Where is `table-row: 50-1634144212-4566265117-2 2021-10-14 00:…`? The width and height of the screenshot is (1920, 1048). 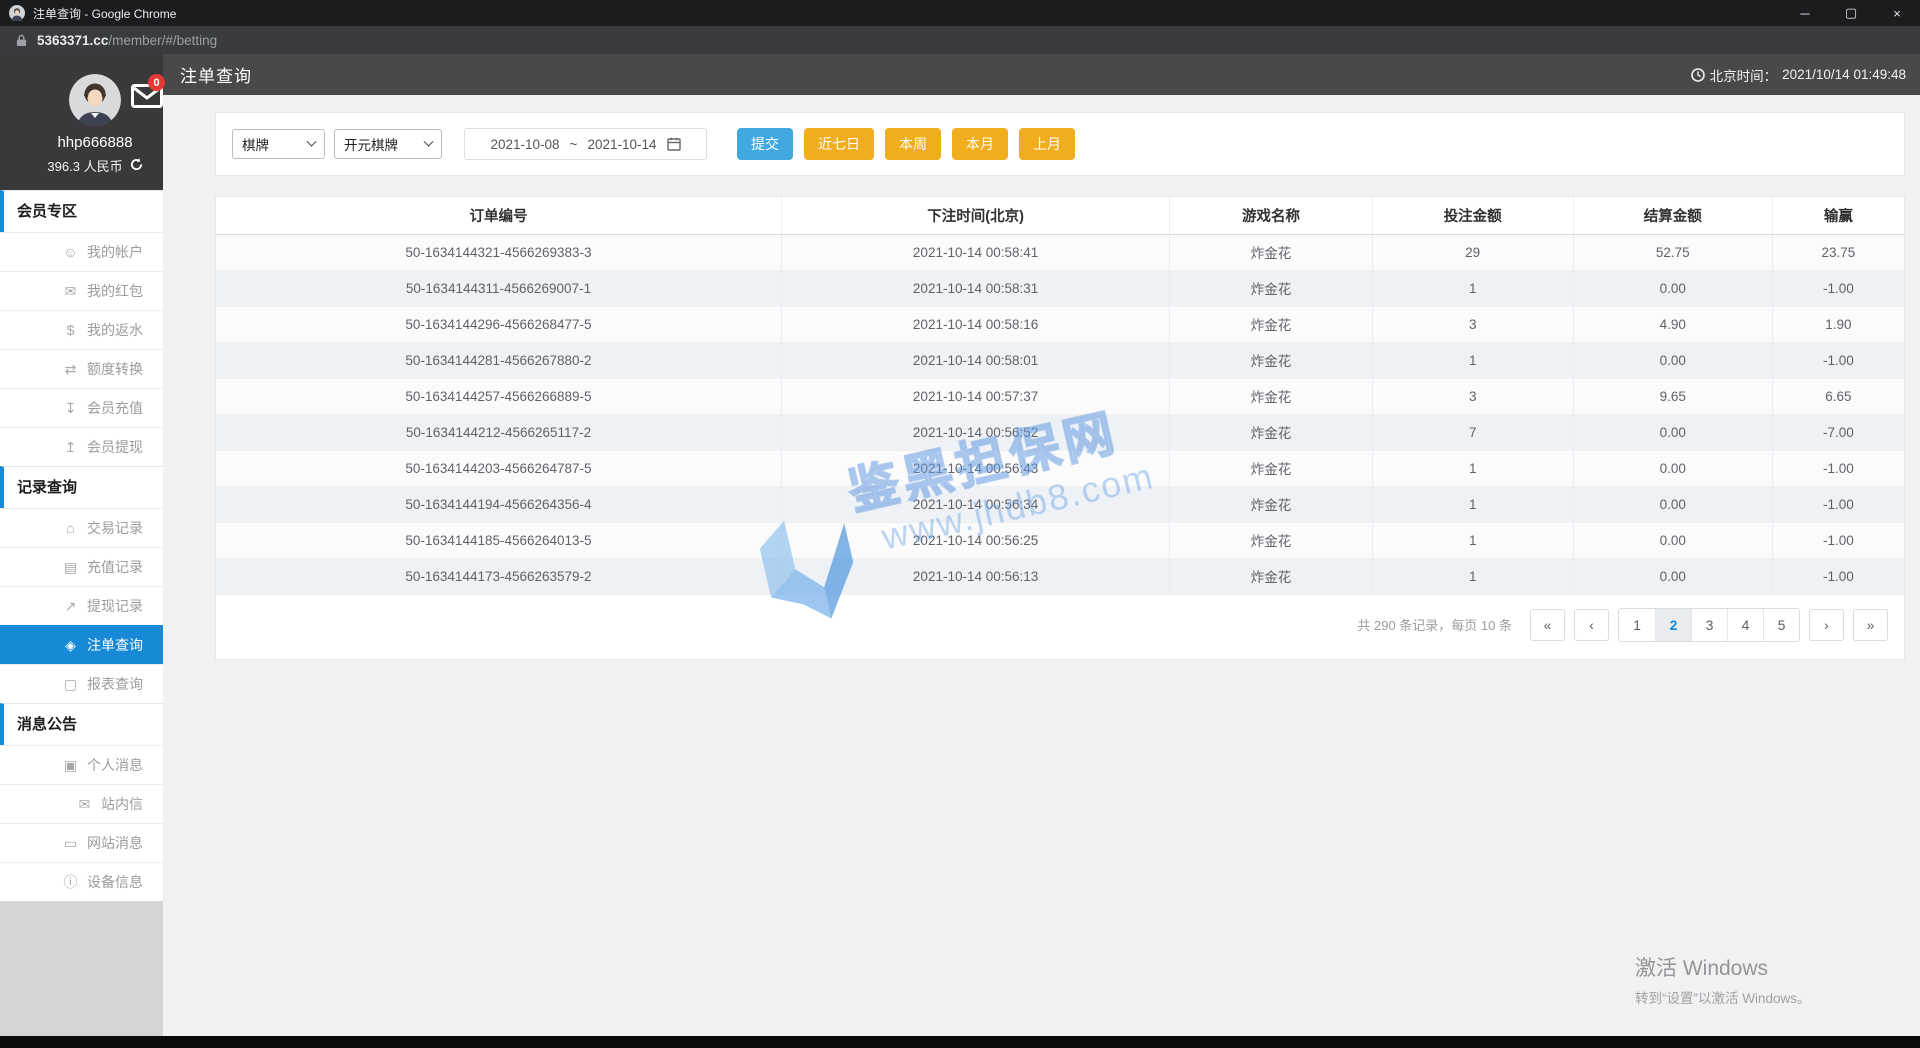
table-row: 50-1634144212-4566265117-2 2021-10-14 00:… is located at coordinates (1060, 432).